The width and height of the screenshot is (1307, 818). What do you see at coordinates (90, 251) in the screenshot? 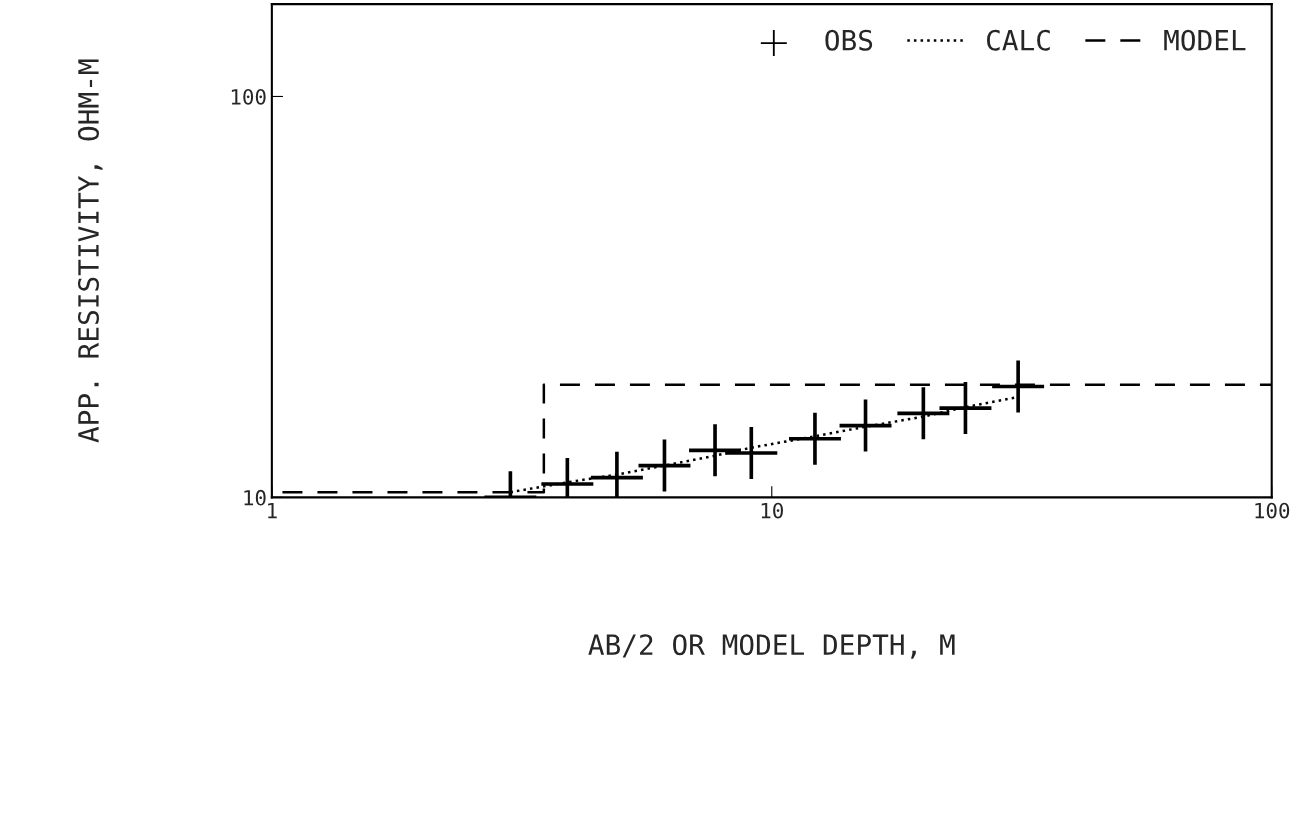
I see `y-axis-title: APP. RESISTIVITY, OHM-M` at bounding box center [90, 251].